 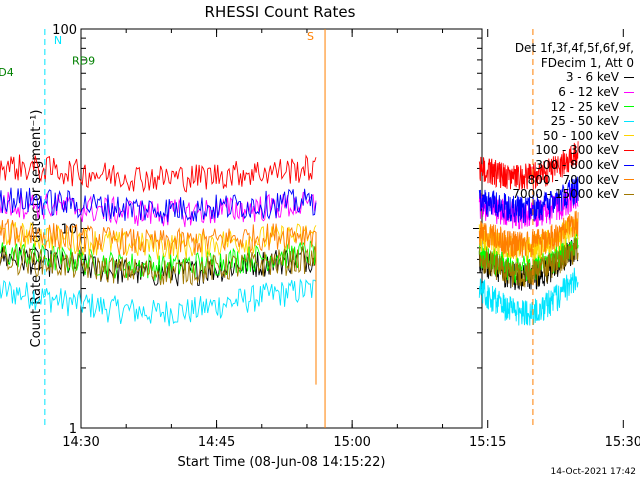 I want to click on annotation-rd9: RD9, so click(x=83, y=60).